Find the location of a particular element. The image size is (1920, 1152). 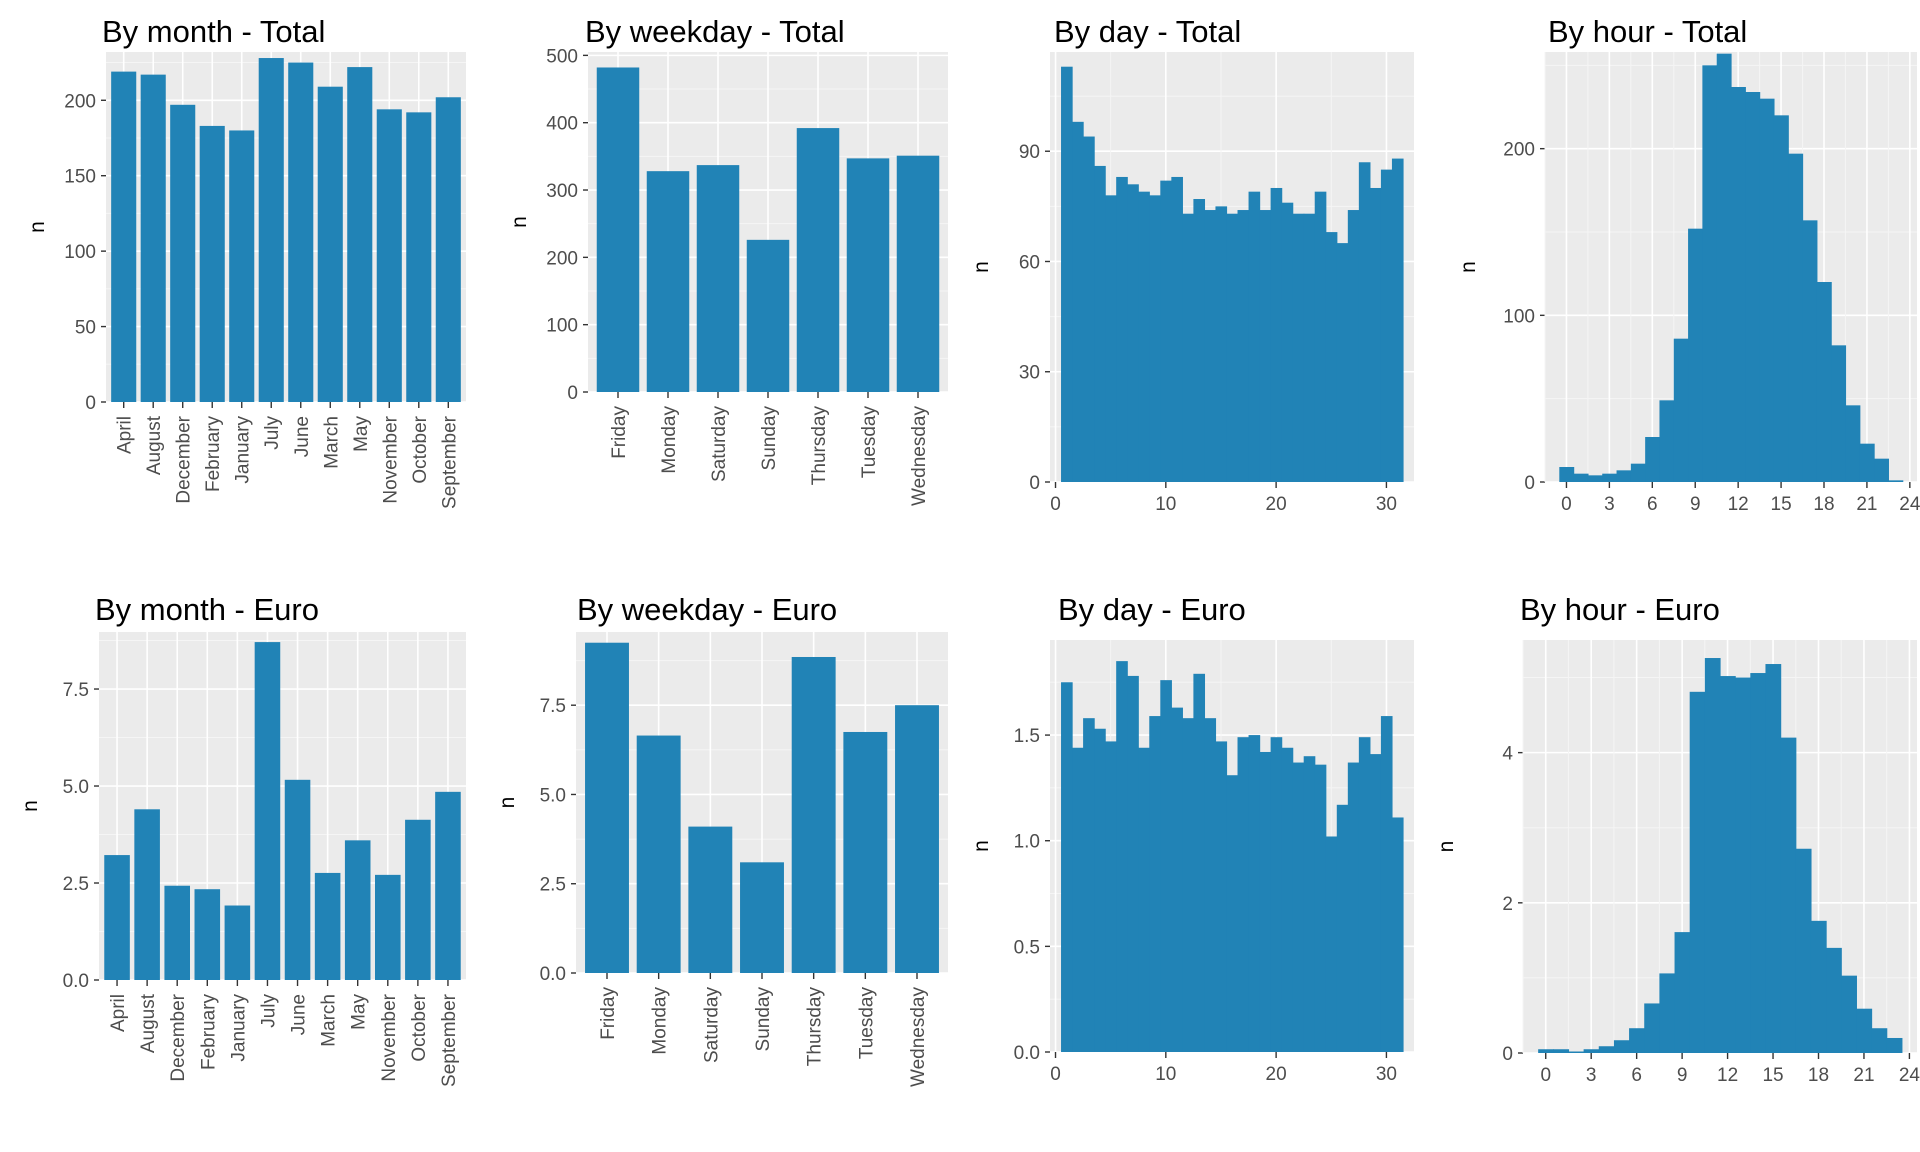

y-tick-label: 0.0 is located at coordinates (553, 974).